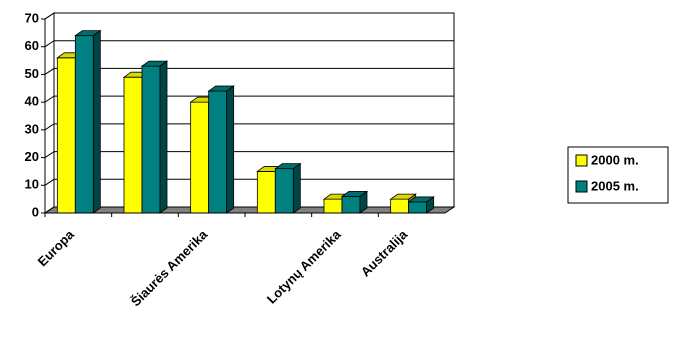  Describe the element at coordinates (56, 247) in the screenshot. I see `x-tick-label: Europa` at that location.